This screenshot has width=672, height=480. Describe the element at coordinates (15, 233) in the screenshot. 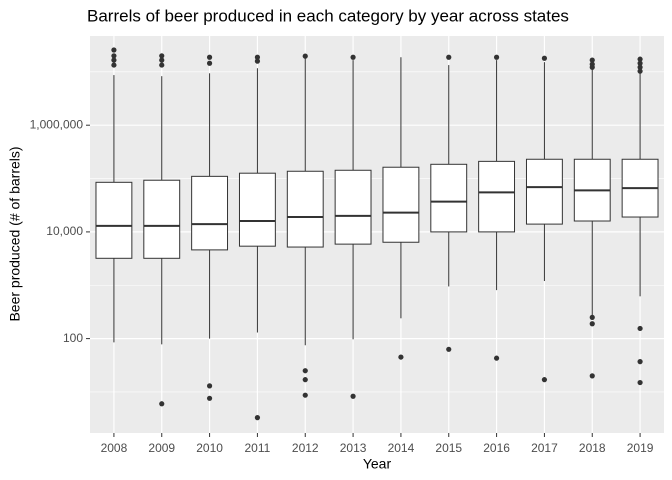

I see `y-axis-title: Beer produced (# of barrels)` at that location.